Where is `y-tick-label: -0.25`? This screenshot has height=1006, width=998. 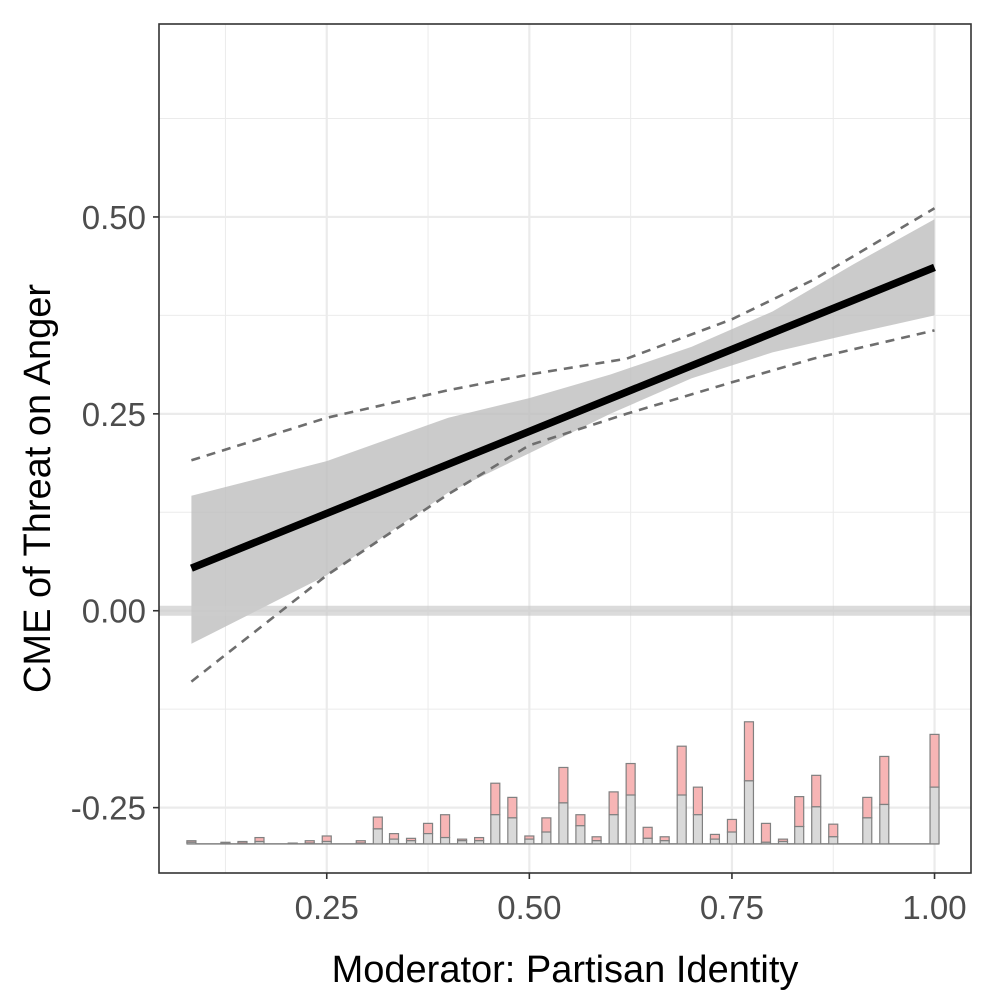 y-tick-label: -0.25 is located at coordinates (108, 808).